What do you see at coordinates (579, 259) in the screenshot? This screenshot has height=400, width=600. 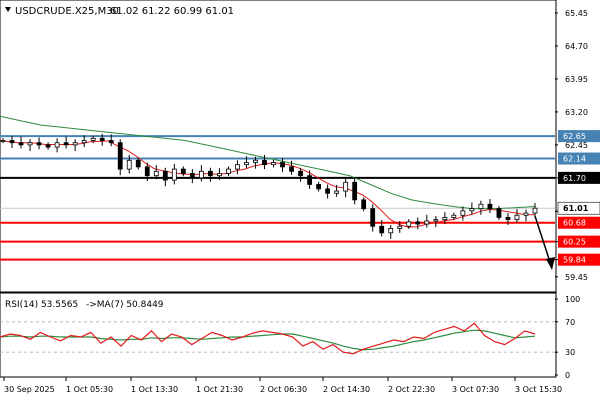 I see `support-level-badge` at bounding box center [579, 259].